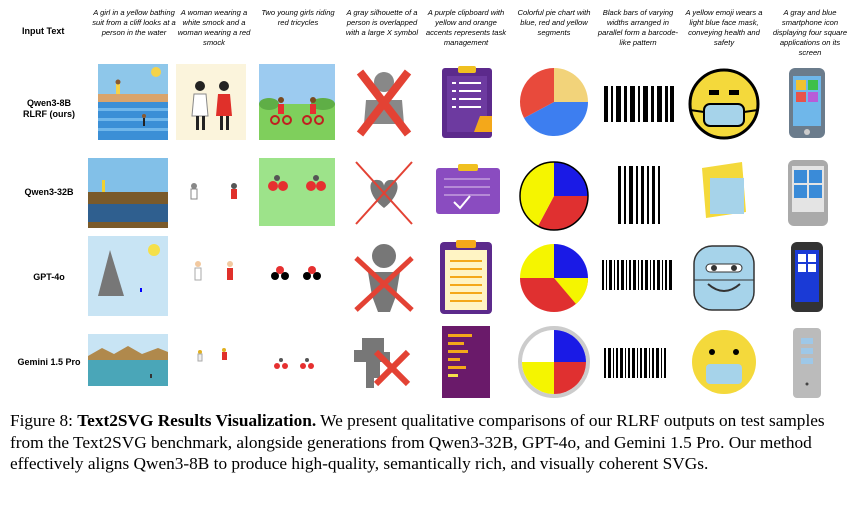  What do you see at coordinates (197, 420) in the screenshot?
I see `caption-title: Text2SVG Results Visualization.` at bounding box center [197, 420].